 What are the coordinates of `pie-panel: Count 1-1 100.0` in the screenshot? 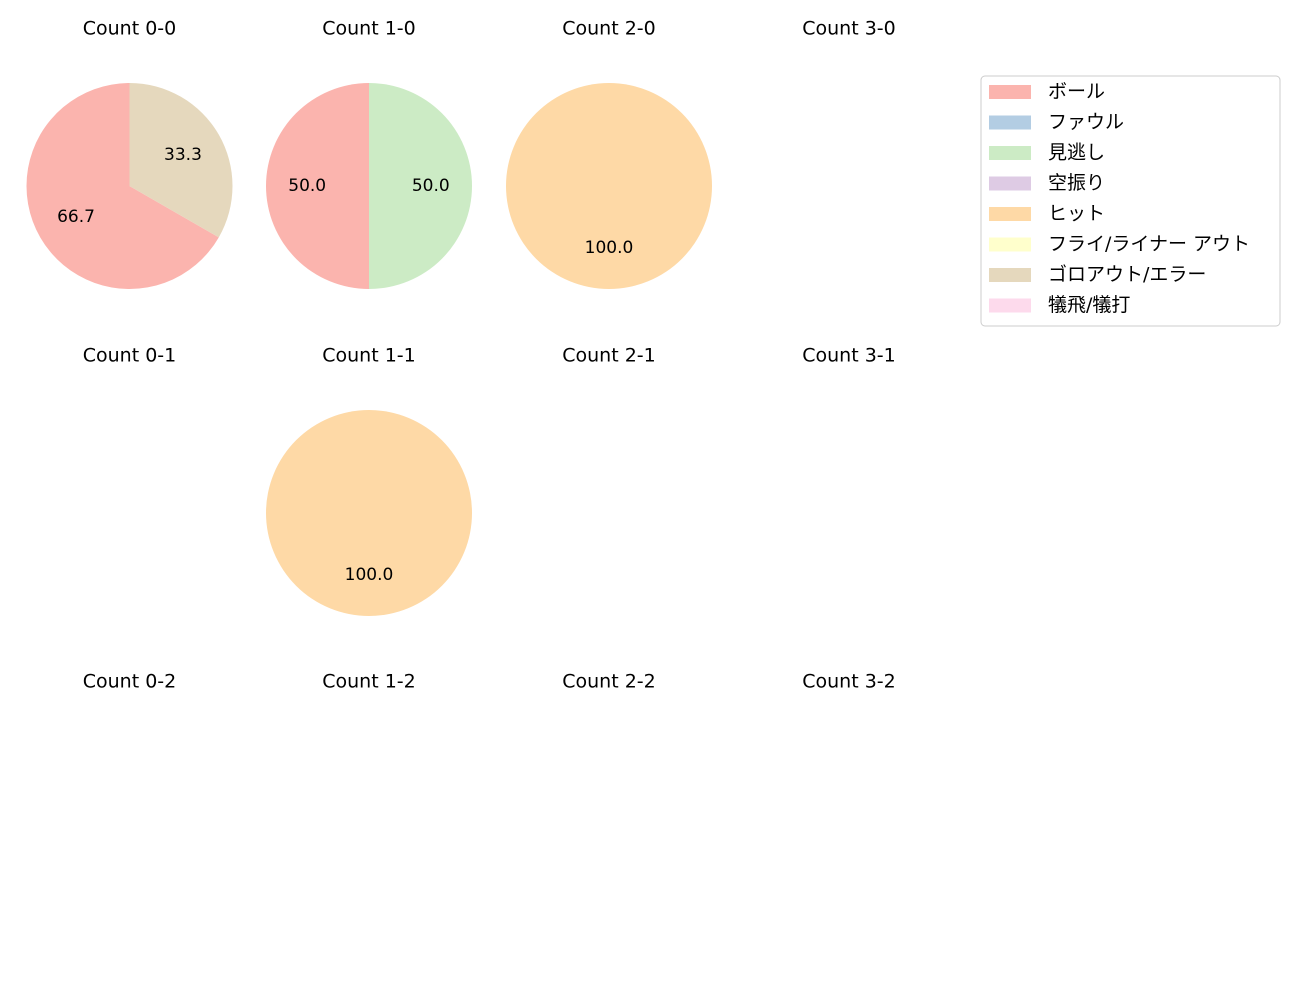 It's located at (369, 480).